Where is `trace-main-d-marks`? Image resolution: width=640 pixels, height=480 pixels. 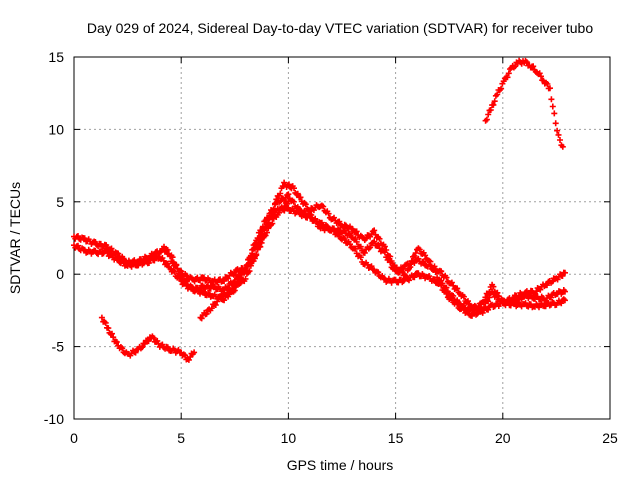 trace-main-d-marks is located at coordinates (244, 260).